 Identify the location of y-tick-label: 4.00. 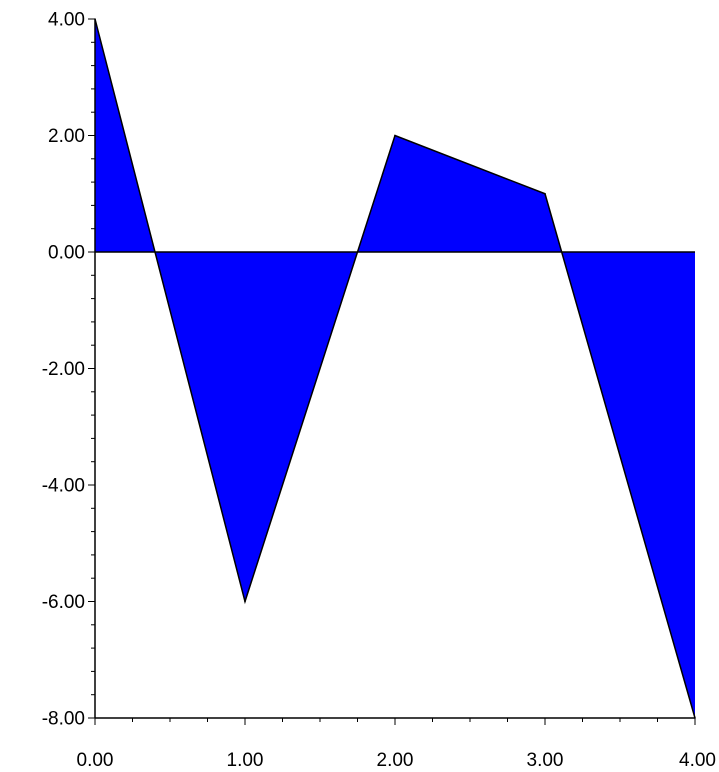
(66, 20).